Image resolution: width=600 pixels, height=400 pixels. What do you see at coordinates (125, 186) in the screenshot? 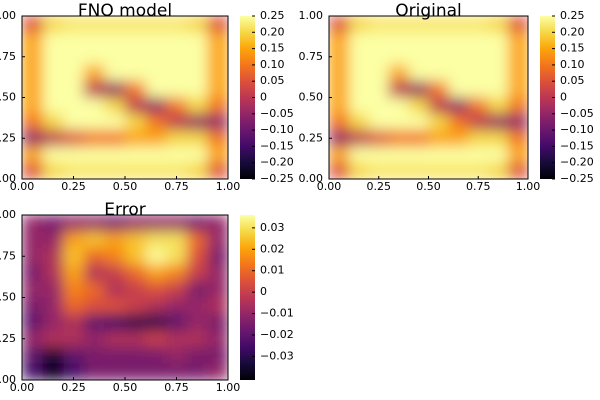
I see `x-tick-label: 0.50` at bounding box center [125, 186].